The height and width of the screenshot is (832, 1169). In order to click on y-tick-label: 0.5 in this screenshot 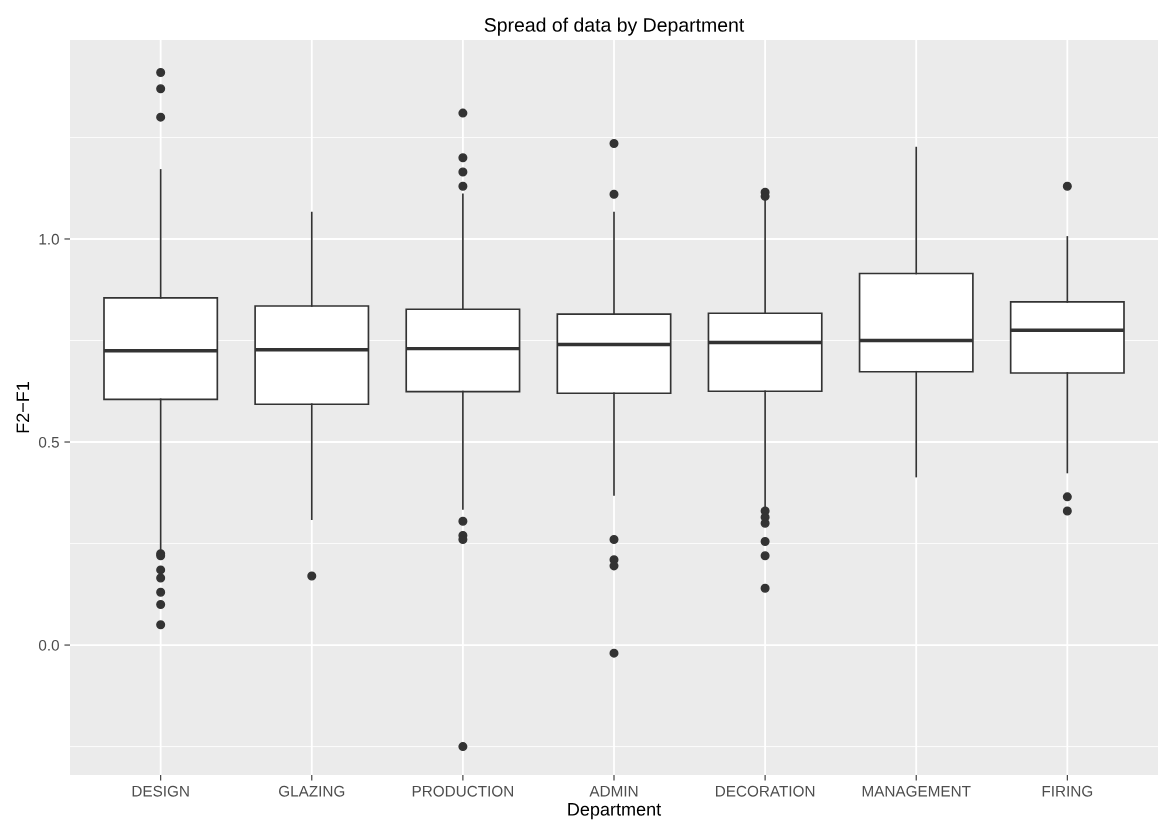, I will do `click(48, 442)`.